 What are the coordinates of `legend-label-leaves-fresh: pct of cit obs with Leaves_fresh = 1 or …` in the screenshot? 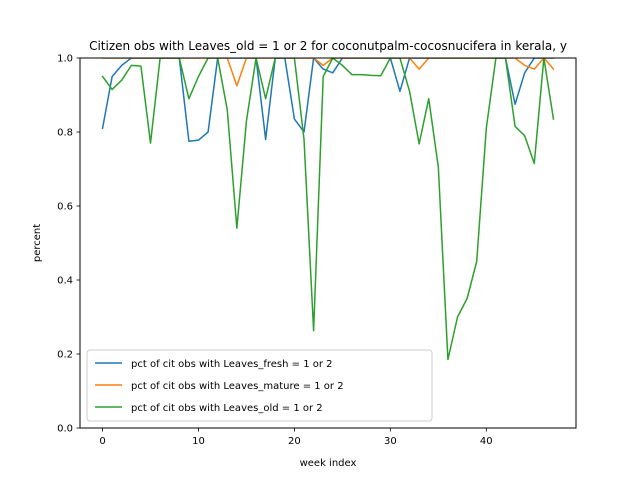 It's located at (232, 364).